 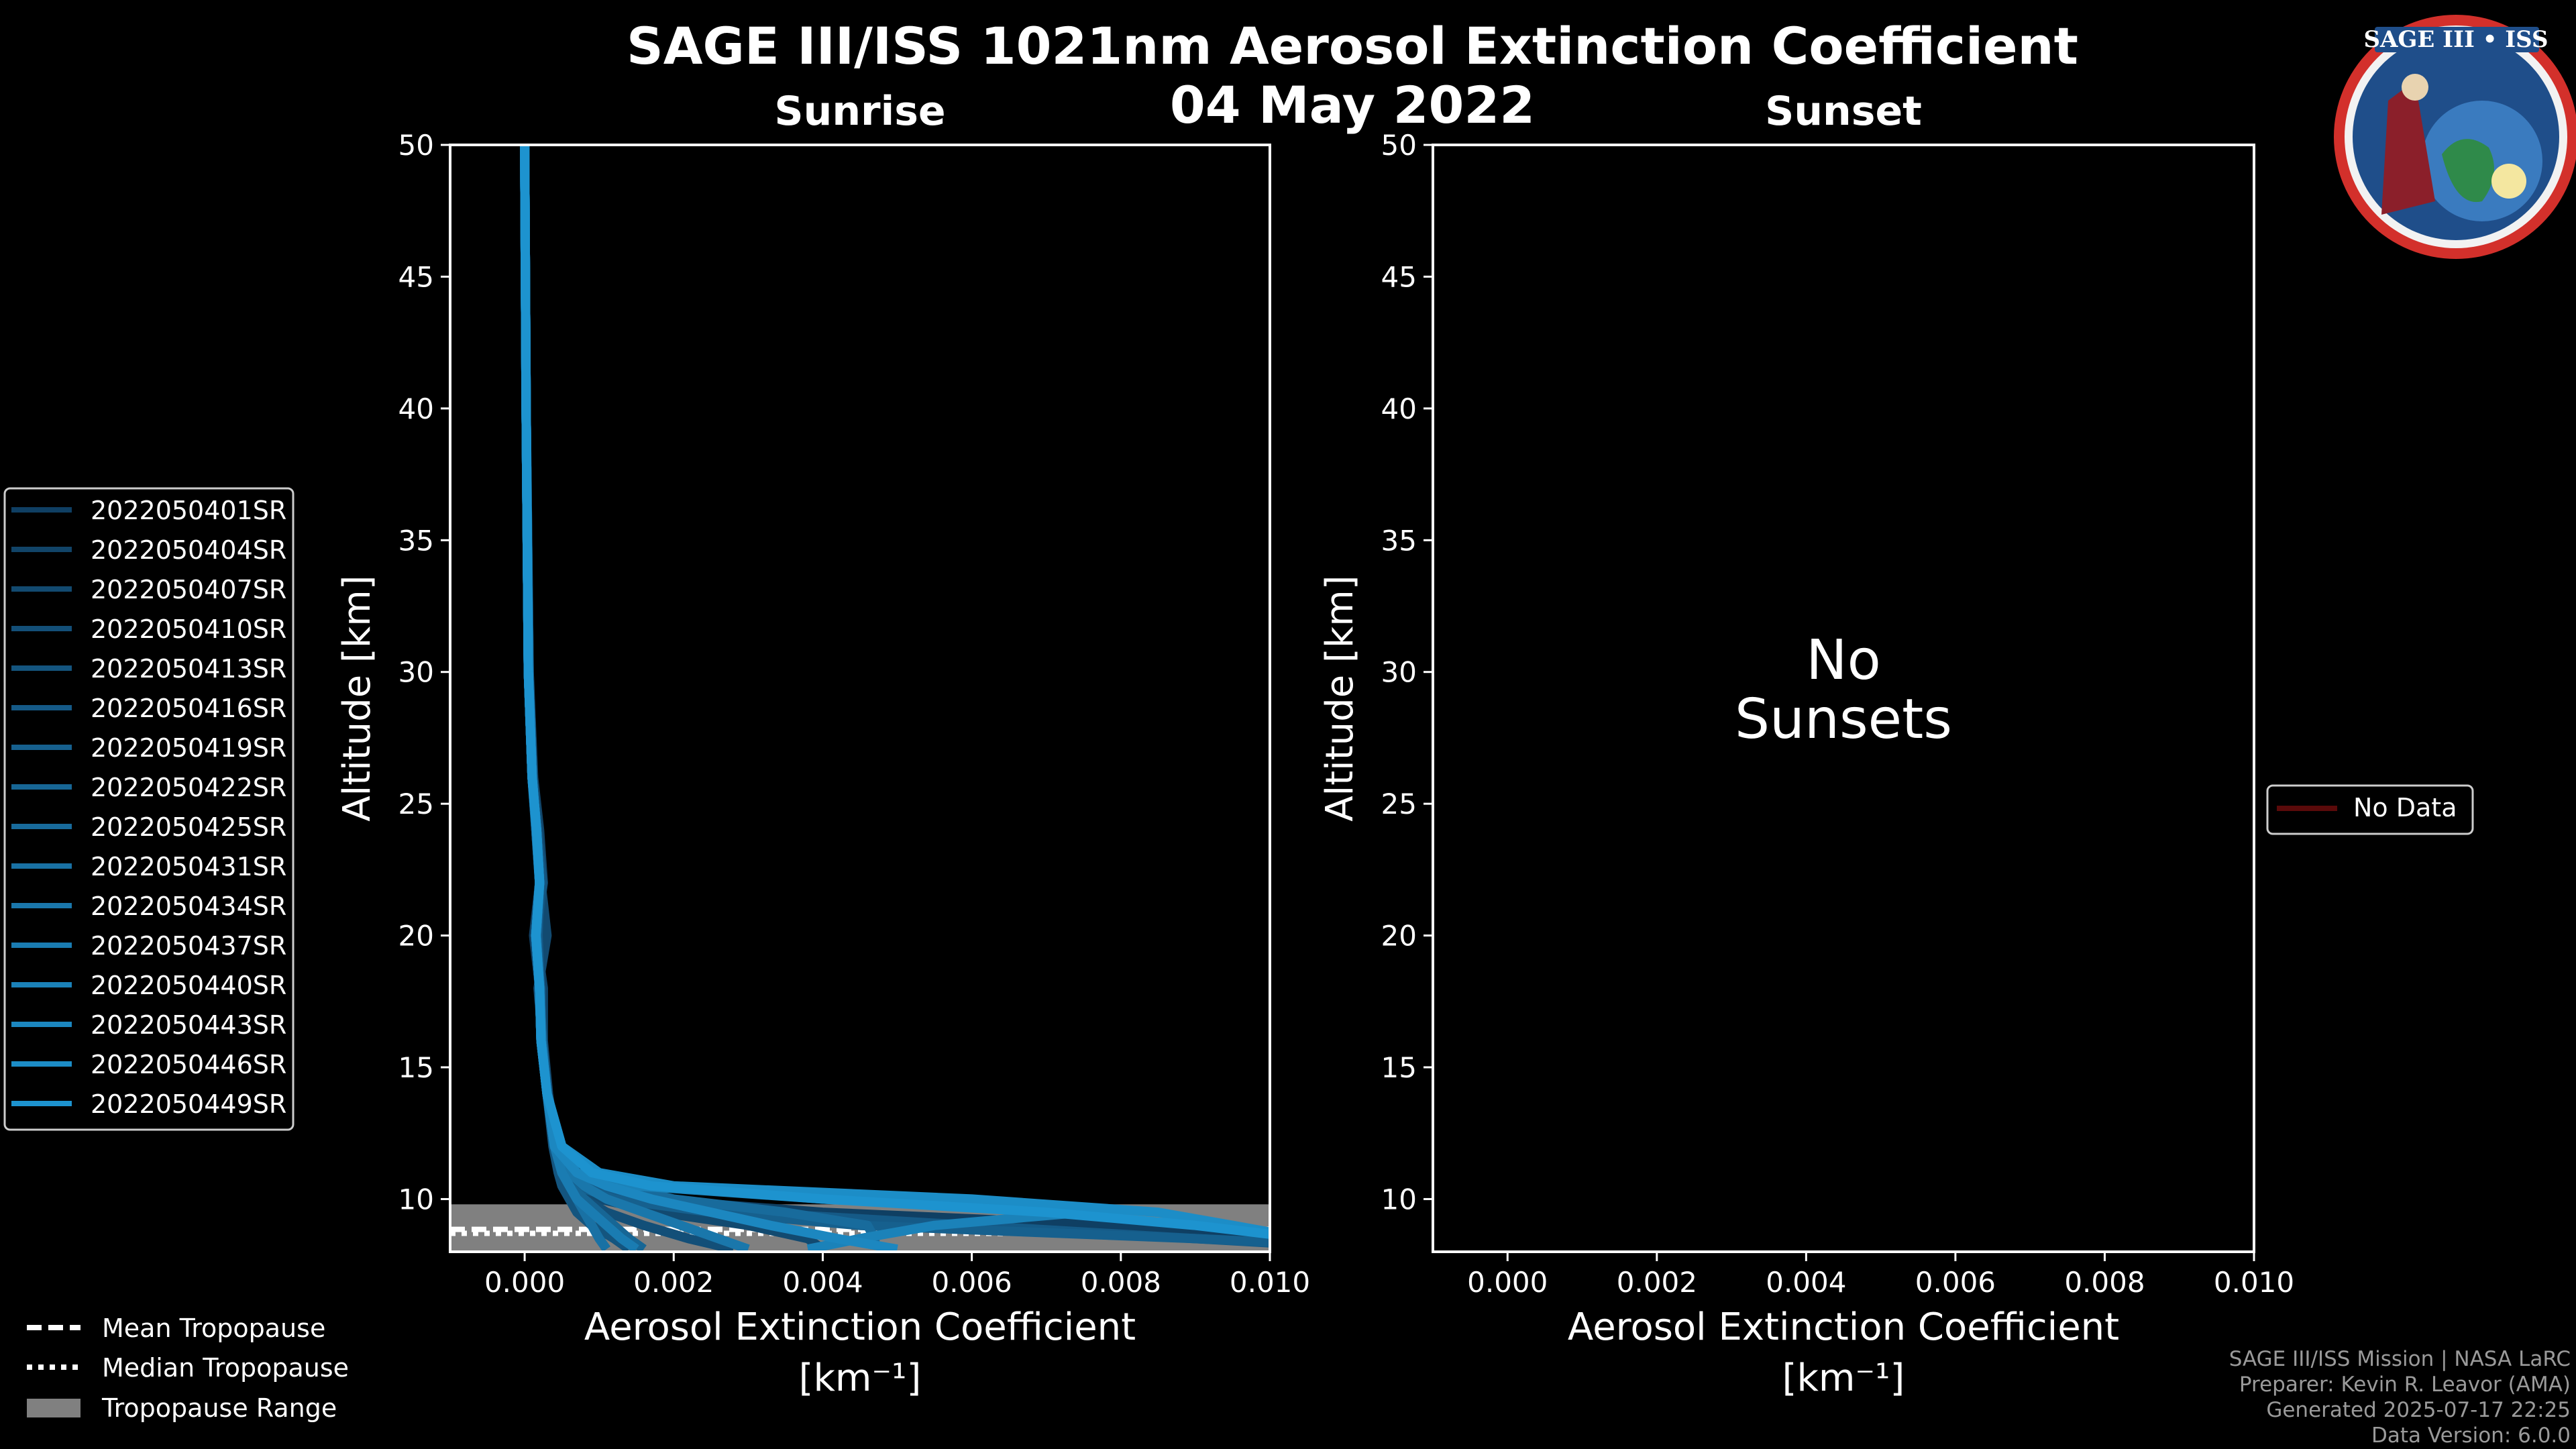 I want to click on legend-label: 2022050446SR, so click(x=188, y=1064).